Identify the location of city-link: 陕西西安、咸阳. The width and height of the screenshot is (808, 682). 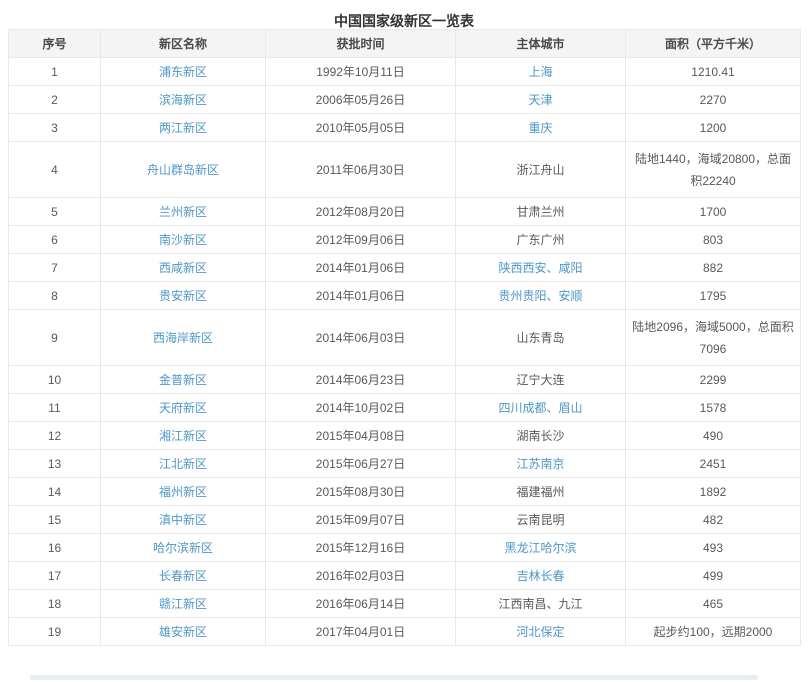
(540, 267).